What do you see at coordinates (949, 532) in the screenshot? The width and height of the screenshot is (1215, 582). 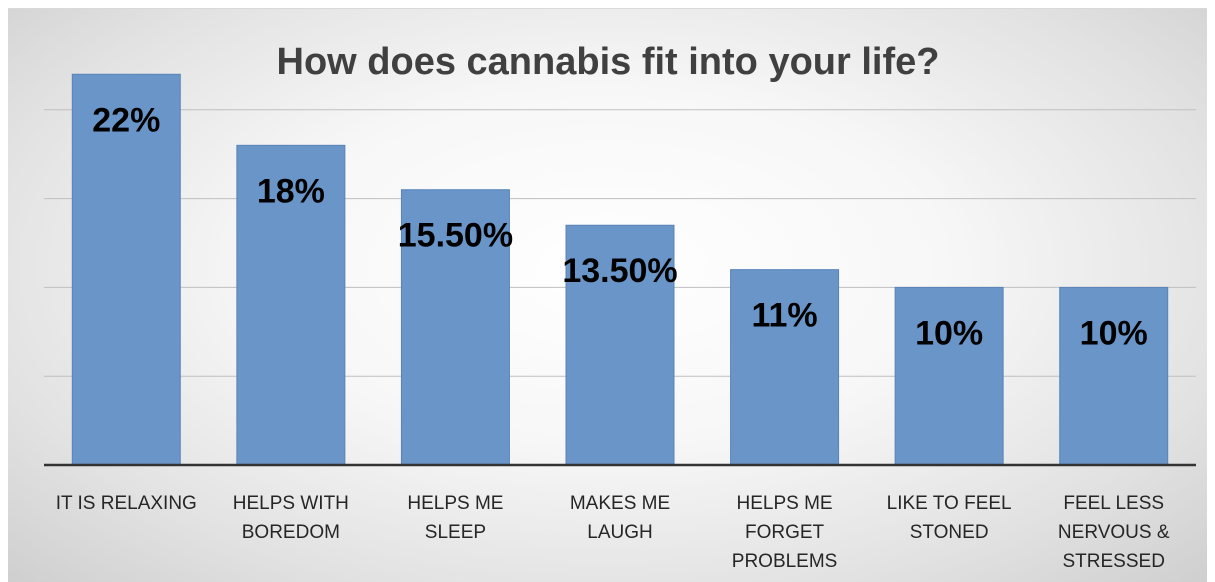 I see `category-label-line: STONED` at bounding box center [949, 532].